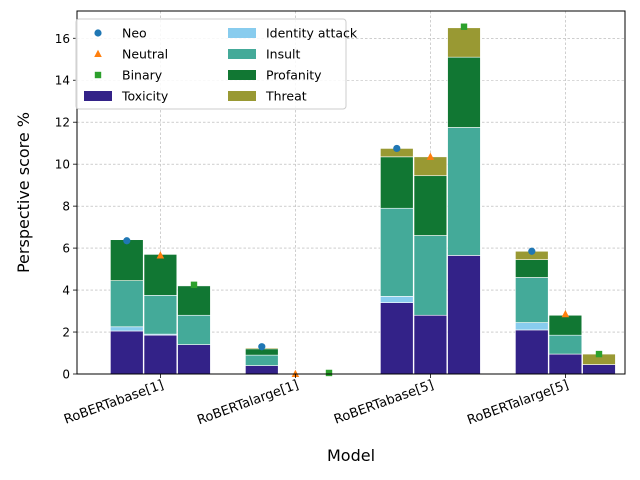  I want to click on x-tick-label: RoBERTabase[1], so click(114, 403).